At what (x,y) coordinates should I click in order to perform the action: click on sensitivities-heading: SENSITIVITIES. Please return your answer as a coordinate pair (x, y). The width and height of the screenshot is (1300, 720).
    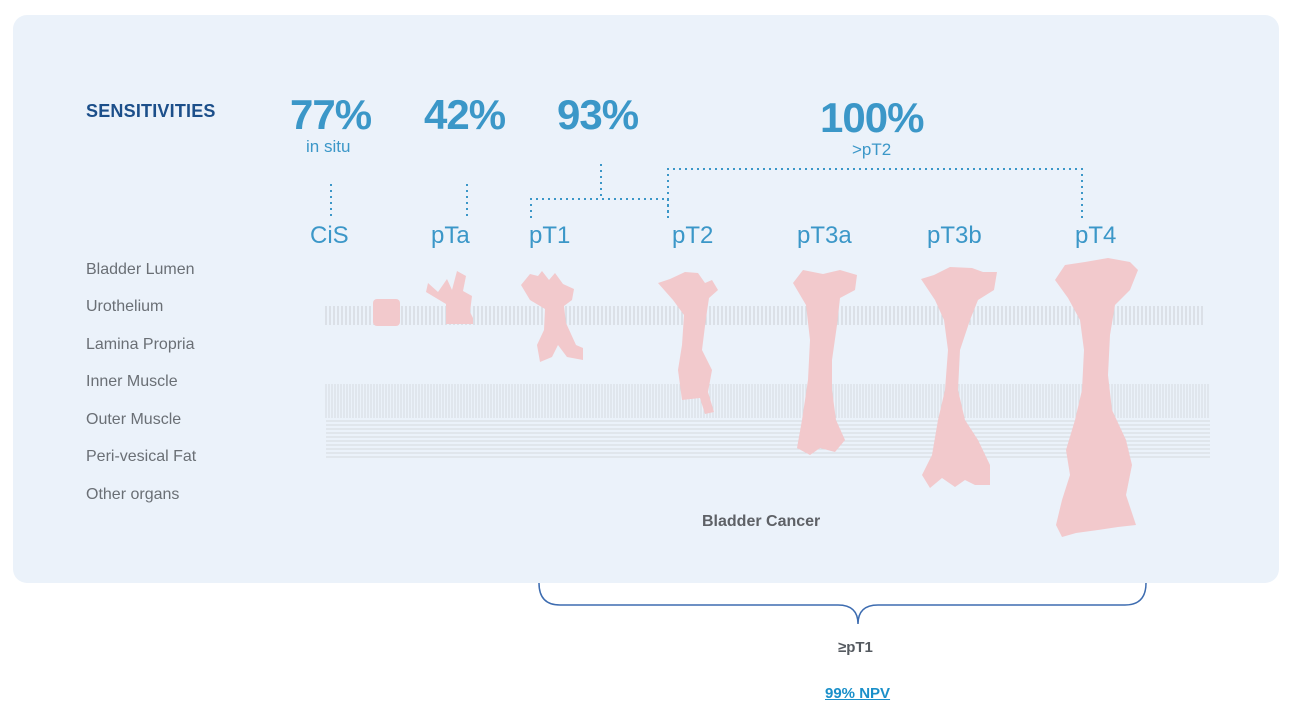
    Looking at the image, I should click on (151, 111).